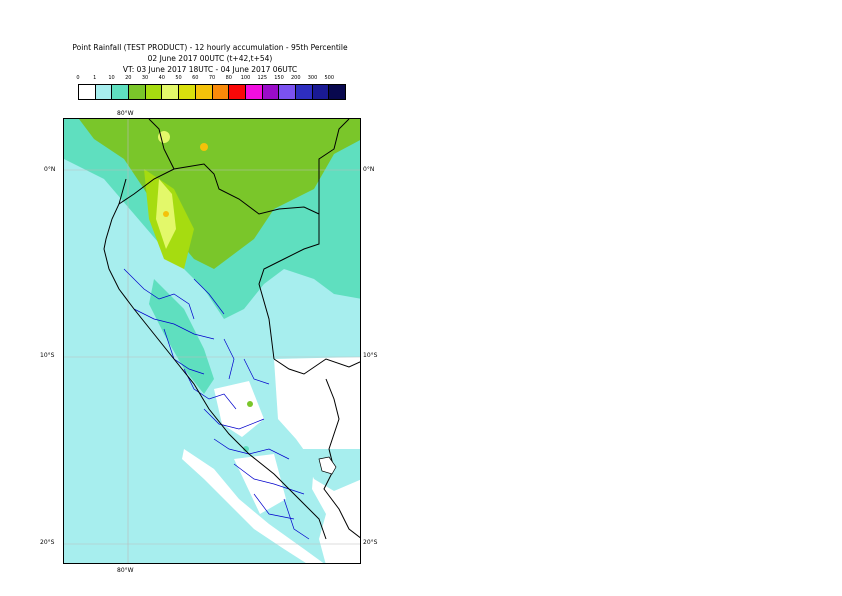  What do you see at coordinates (47, 542) in the screenshot?
I see `lat-label-left-20: 20°S` at bounding box center [47, 542].